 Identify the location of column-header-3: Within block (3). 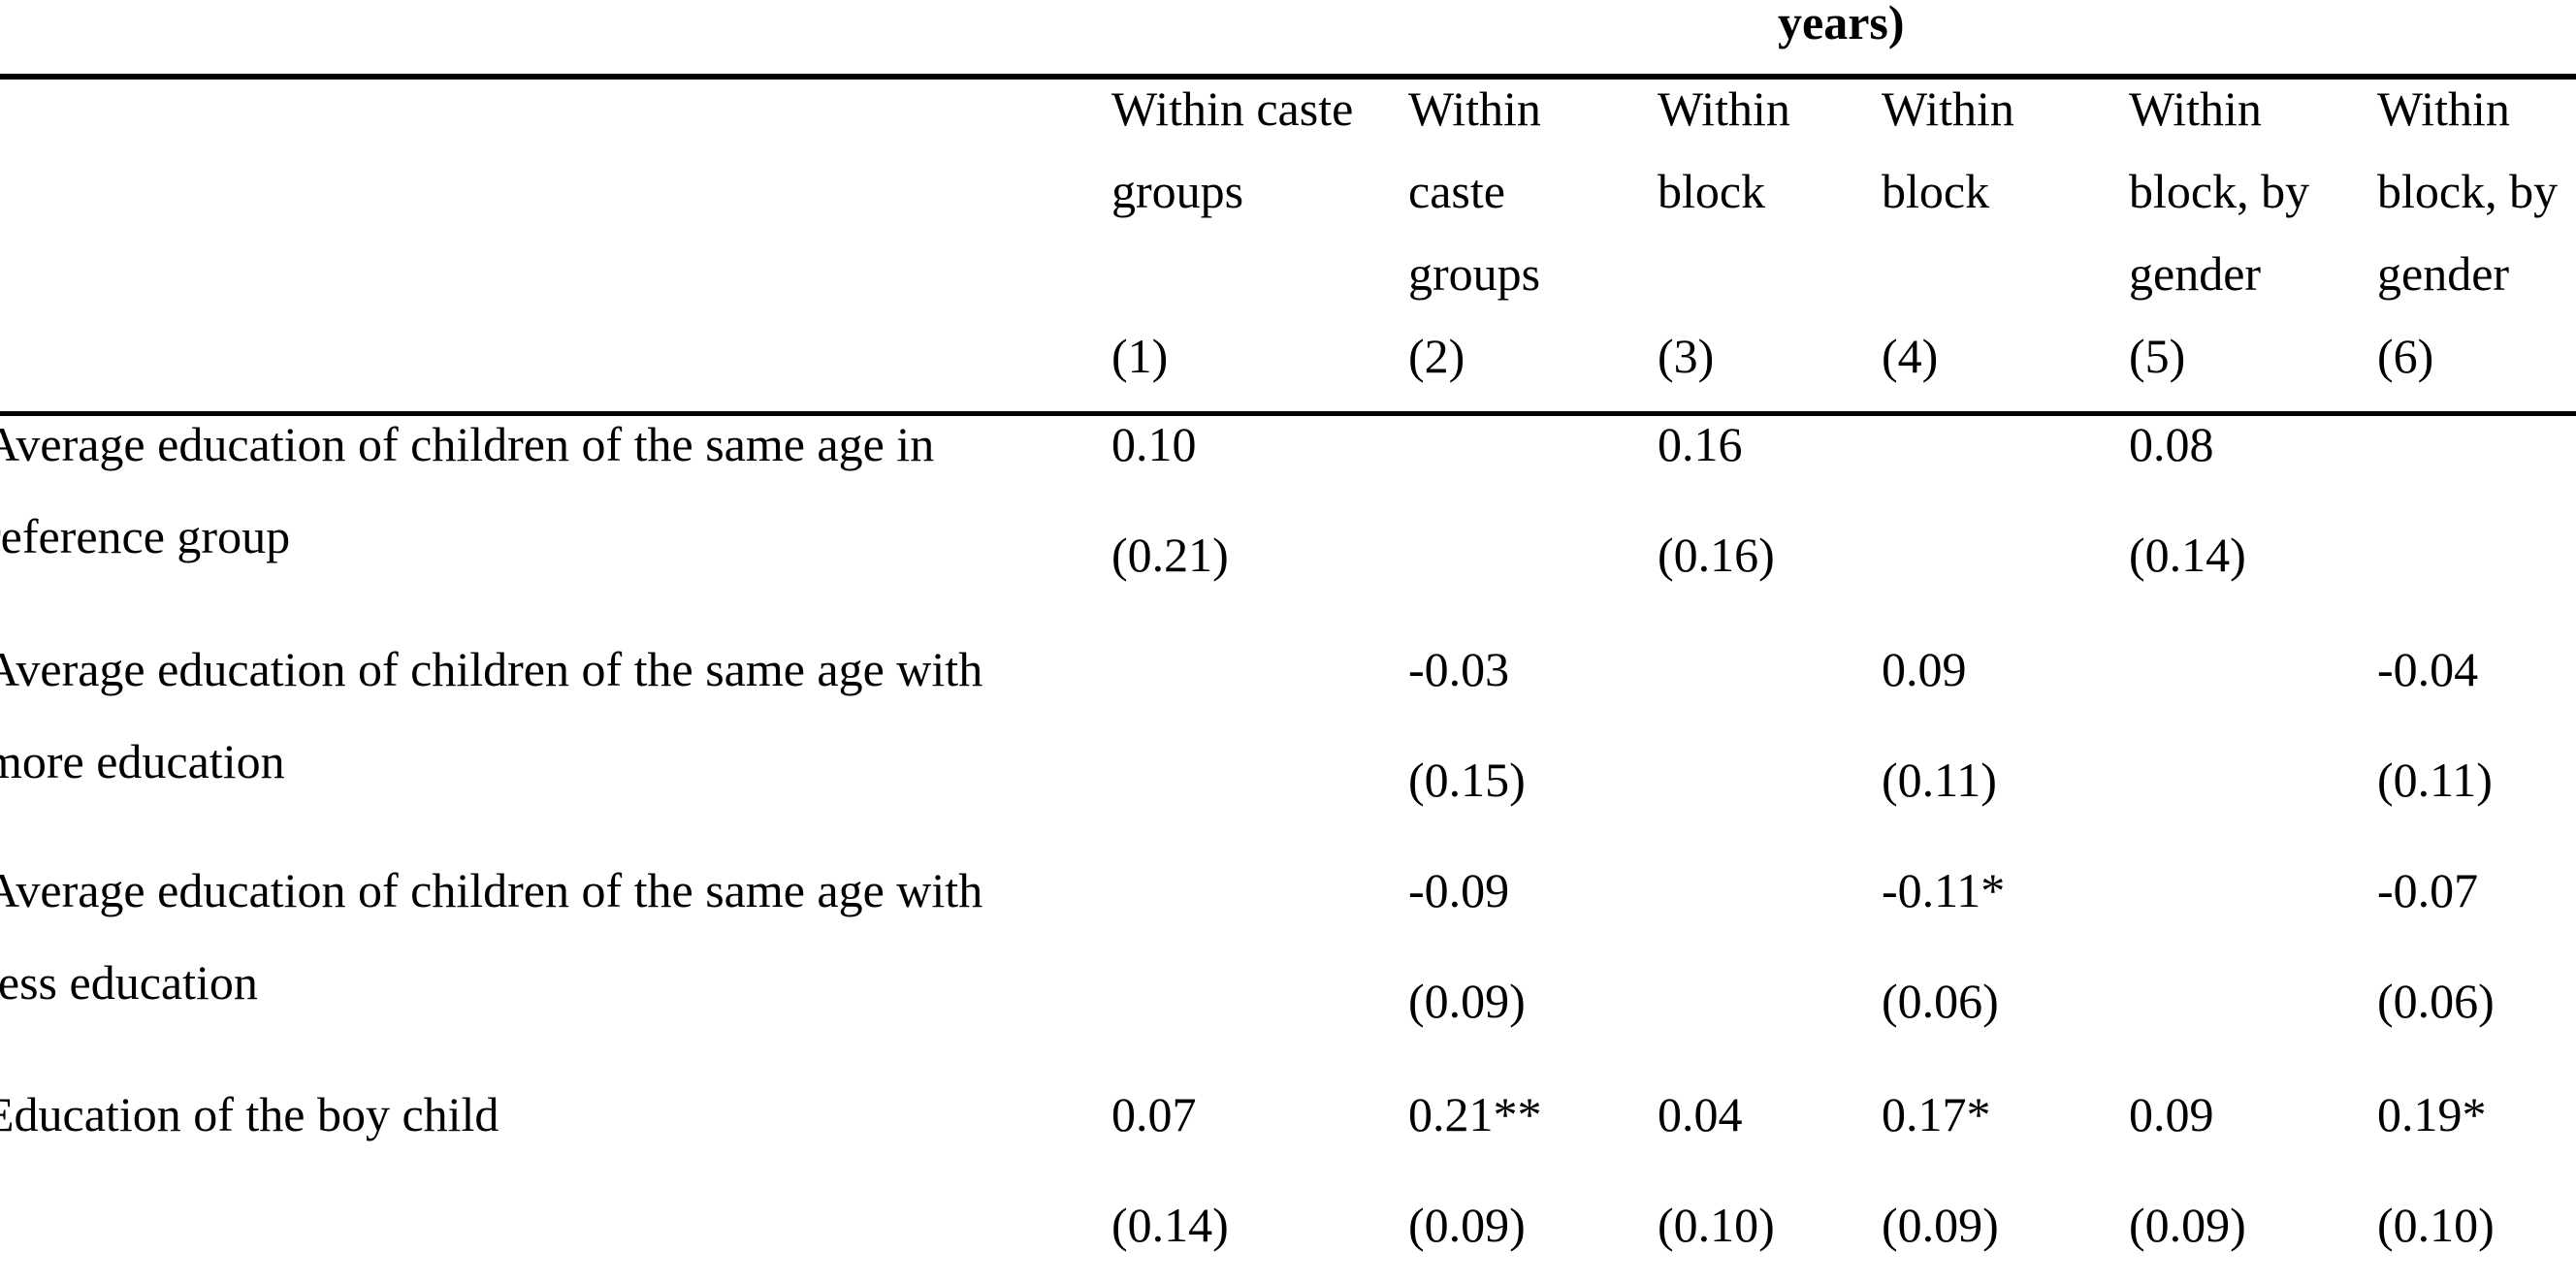
(1724, 249).